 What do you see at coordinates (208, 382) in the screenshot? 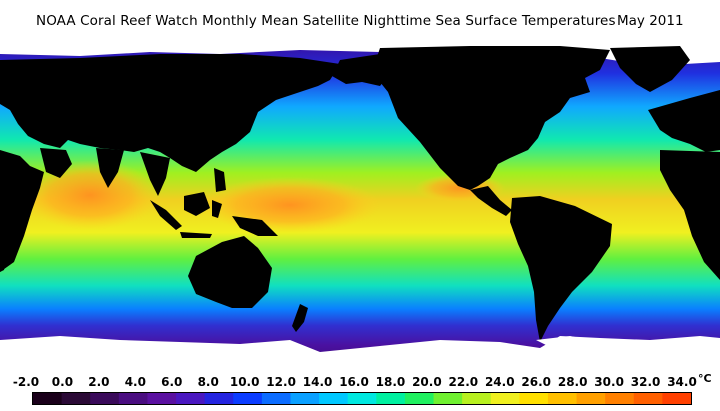
I see `legend-tick-label: 8.0` at bounding box center [208, 382].